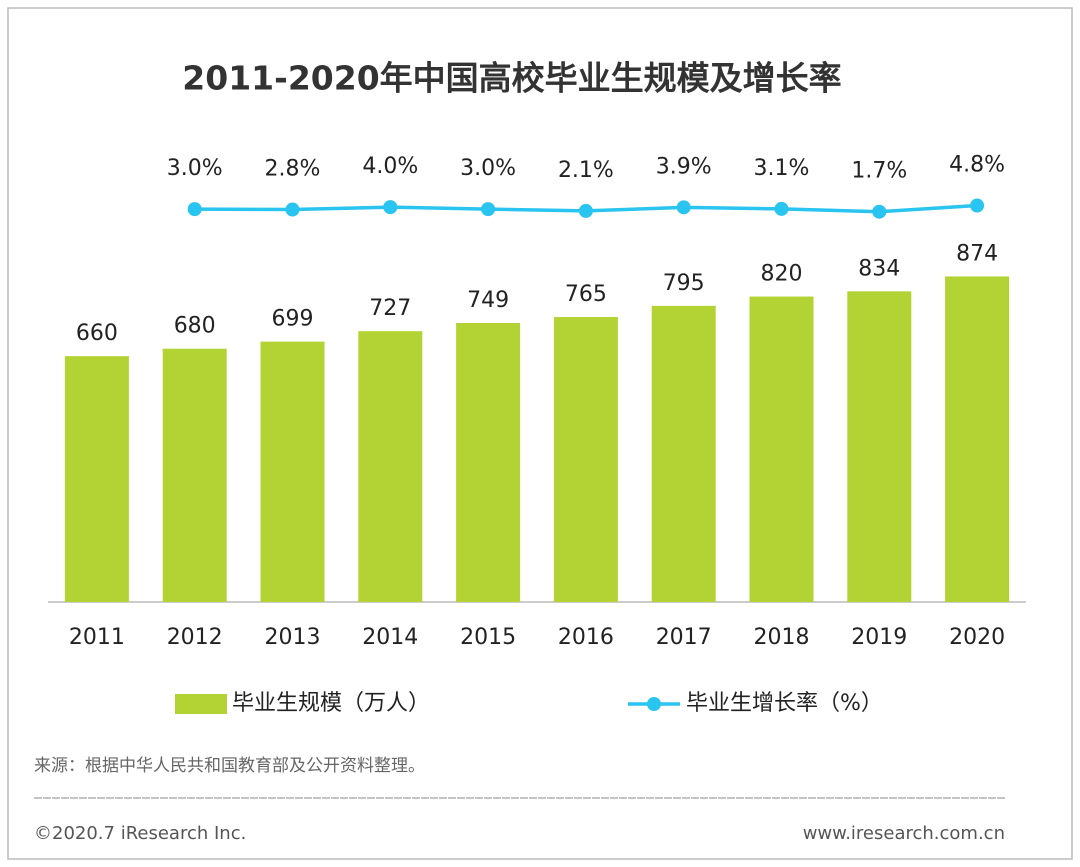  What do you see at coordinates (390, 308) in the screenshot?
I see `data-label: 727` at bounding box center [390, 308].